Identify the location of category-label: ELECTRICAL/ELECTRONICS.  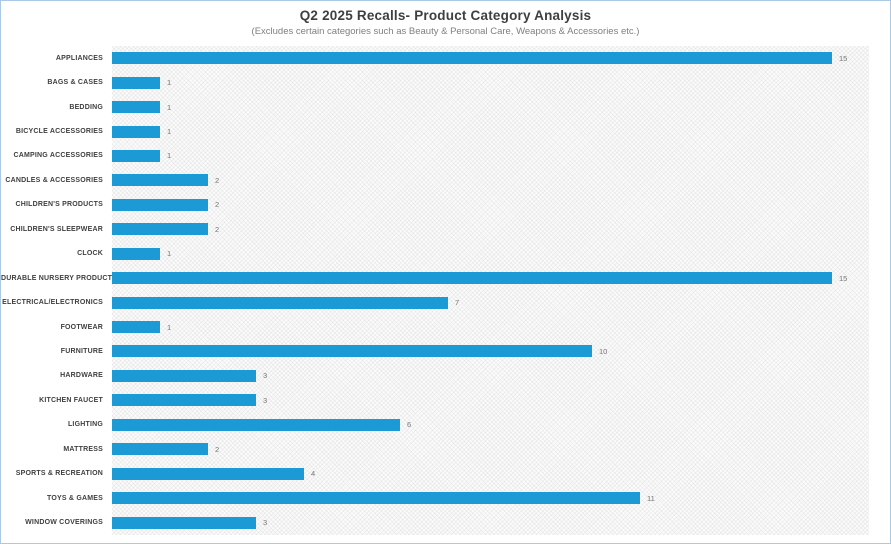
(52, 303).